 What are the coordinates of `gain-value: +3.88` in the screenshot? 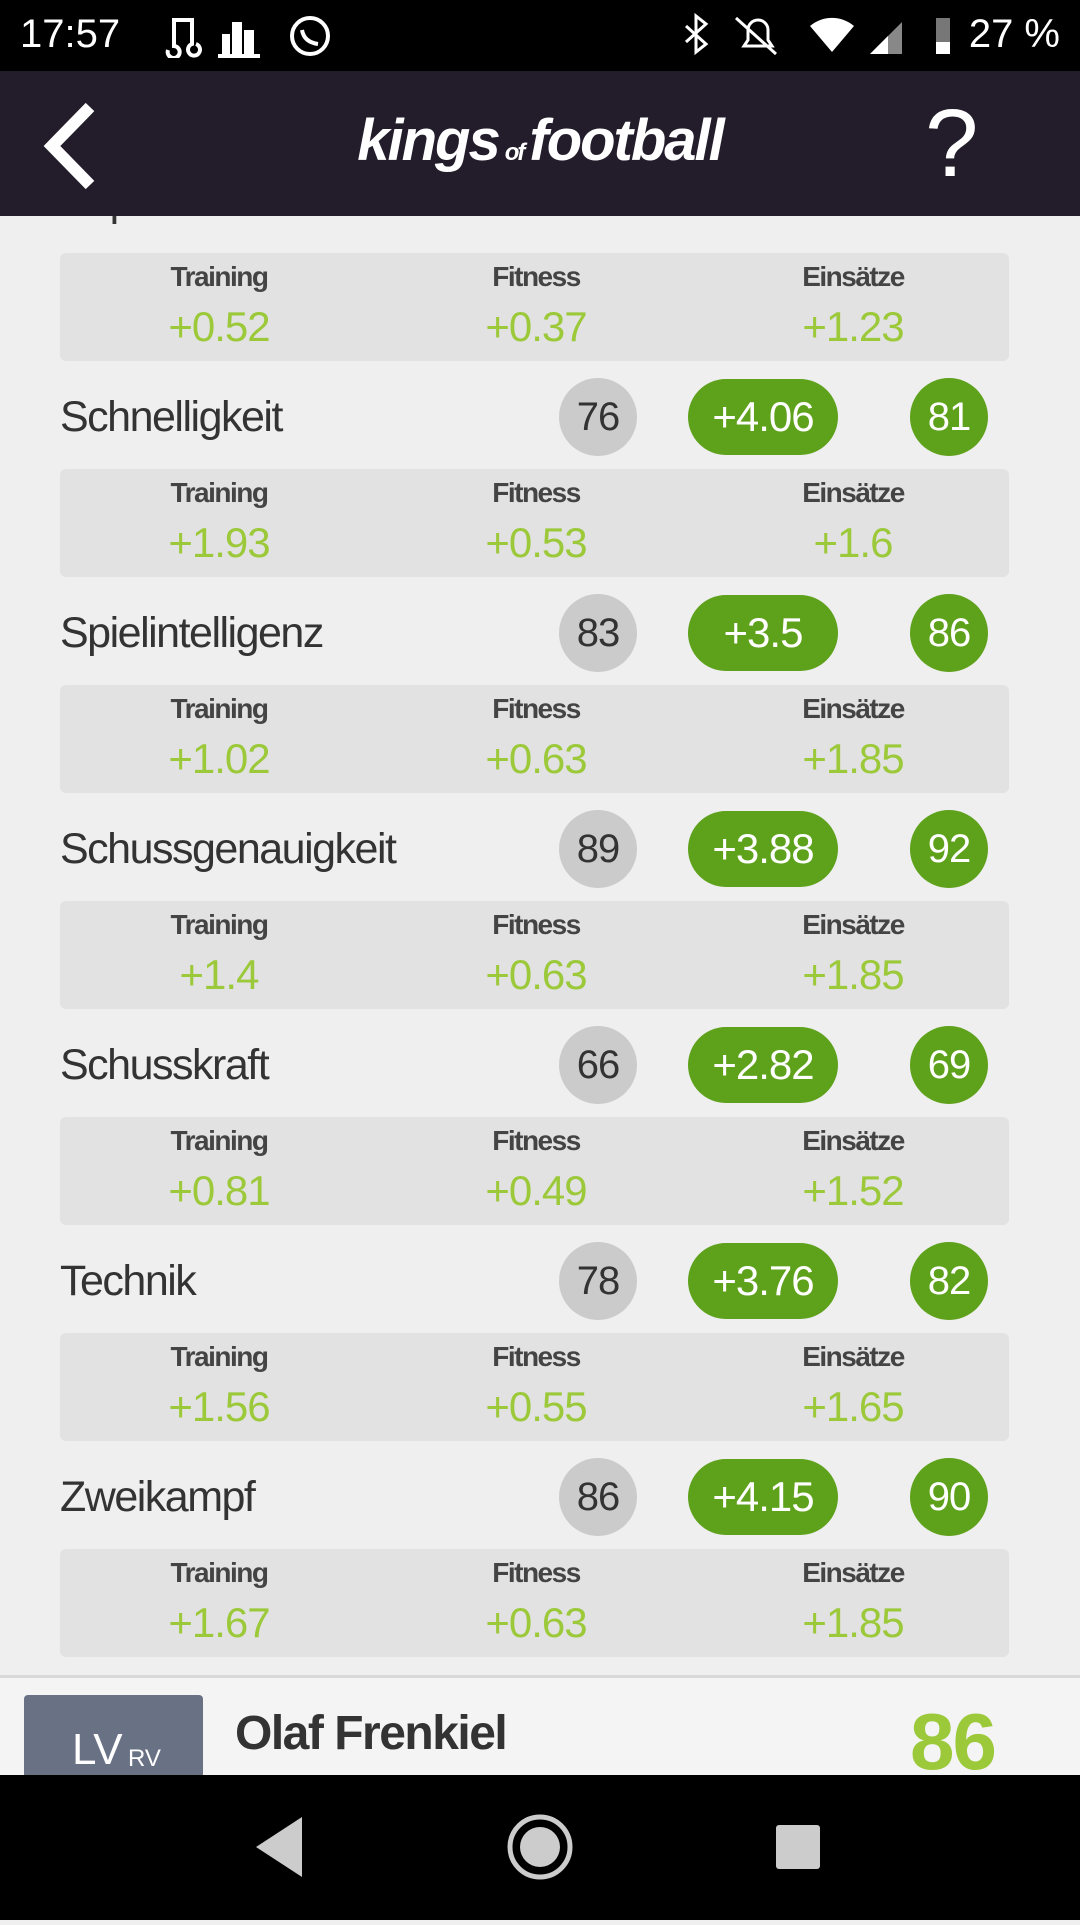 It's located at (763, 849).